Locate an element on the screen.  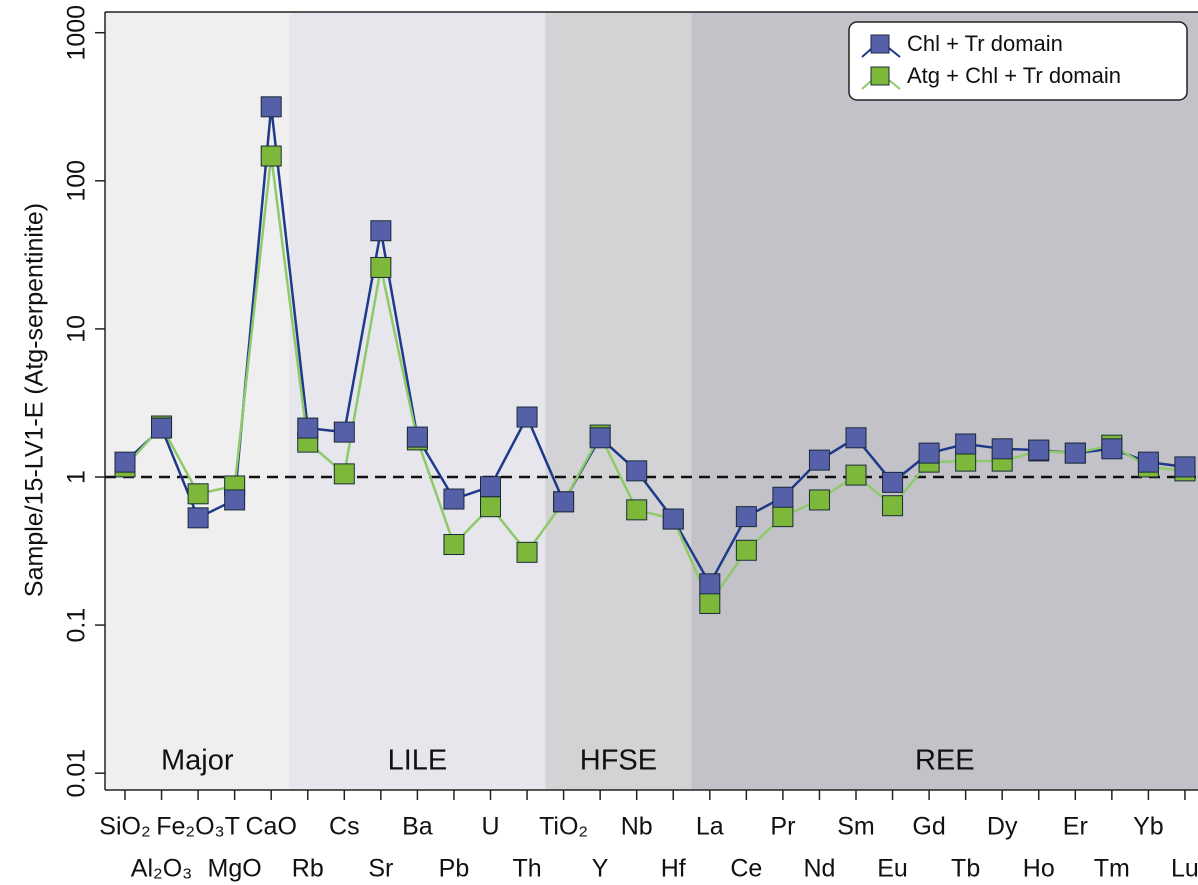
x-tick-label: Lu is located at coordinates (1184, 869).